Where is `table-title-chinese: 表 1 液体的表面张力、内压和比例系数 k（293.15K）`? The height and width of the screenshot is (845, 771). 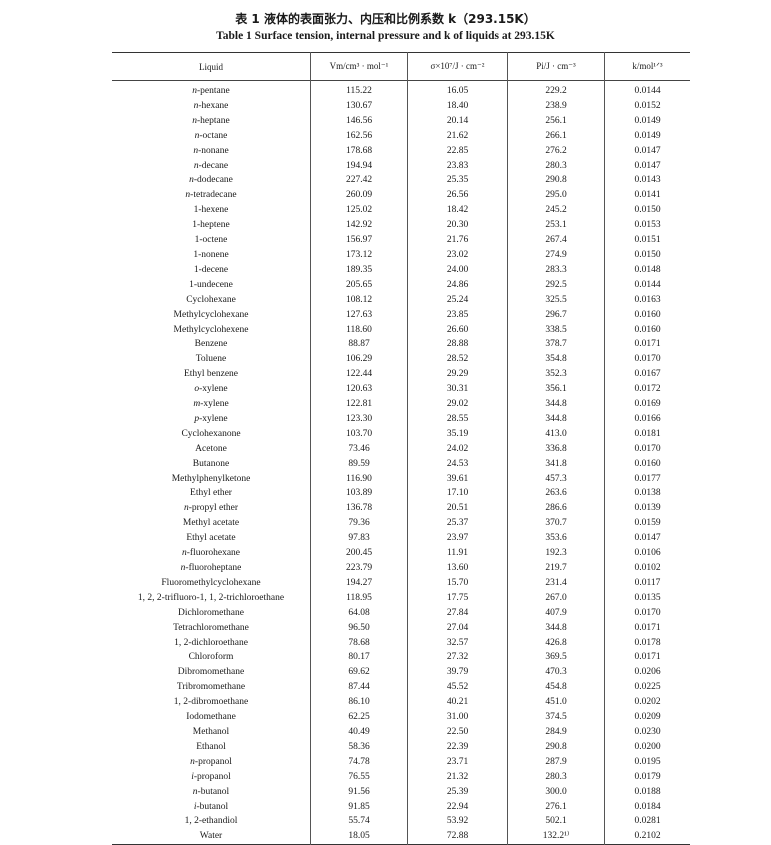
table-title-chinese: 表 1 液体的表面张力、内压和比例系数 k（293.15K） is located at coordinates (385, 19).